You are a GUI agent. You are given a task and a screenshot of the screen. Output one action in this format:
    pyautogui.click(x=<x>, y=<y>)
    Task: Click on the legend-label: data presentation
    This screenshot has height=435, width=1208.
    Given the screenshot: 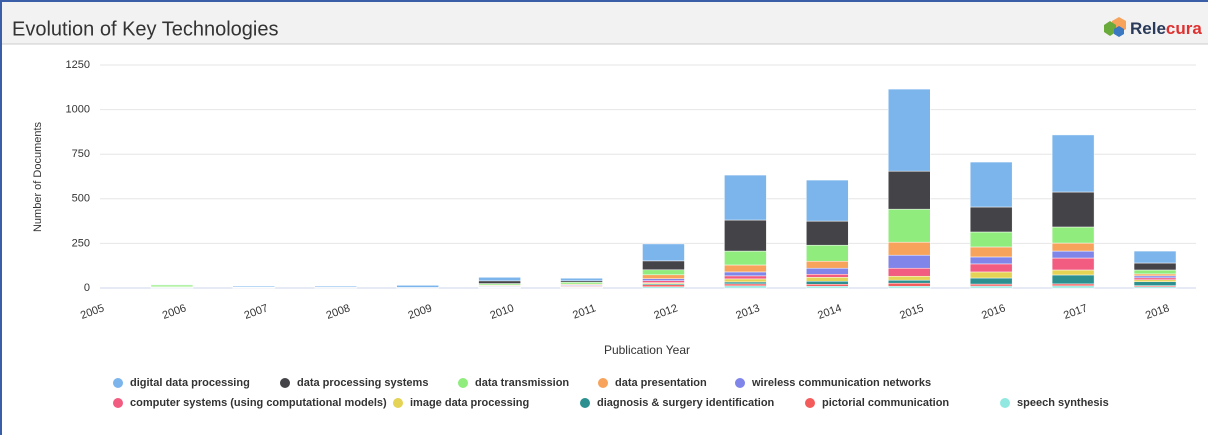 What is the action you would take?
    pyautogui.click(x=661, y=383)
    